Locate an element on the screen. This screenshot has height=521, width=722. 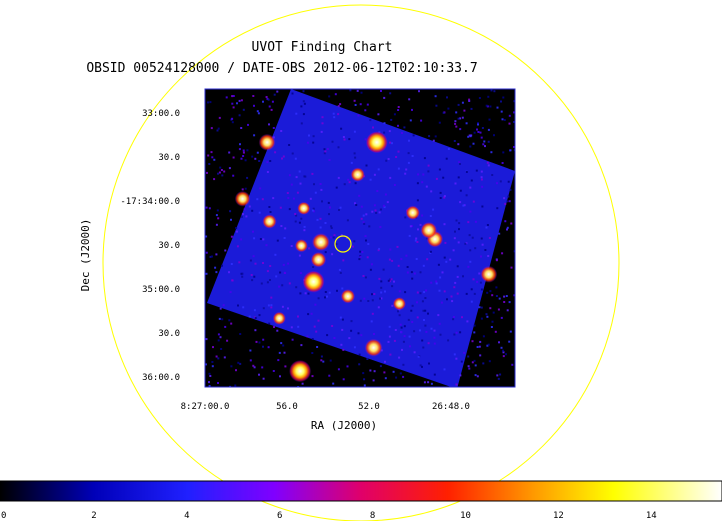
y-tick-label: 30.0 is located at coordinates (169, 246).